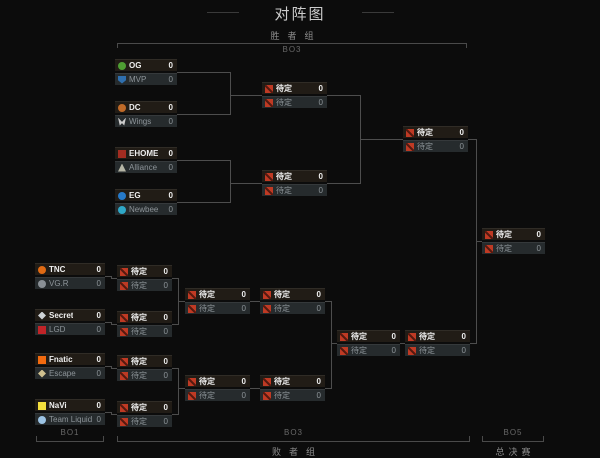  What do you see at coordinates (146, 79) in the screenshot?
I see `match-slot-mvp: MVP 0` at bounding box center [146, 79].